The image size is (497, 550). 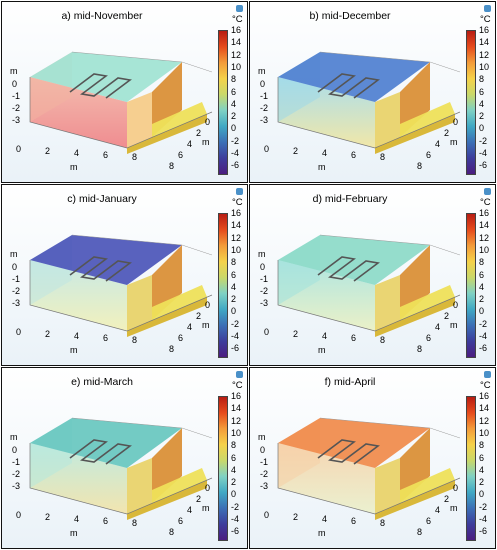 I want to click on colorbar-ticks: 16 14 12 10 8 6 4 2 0 -2 -4 -6, so click(x=487, y=283).